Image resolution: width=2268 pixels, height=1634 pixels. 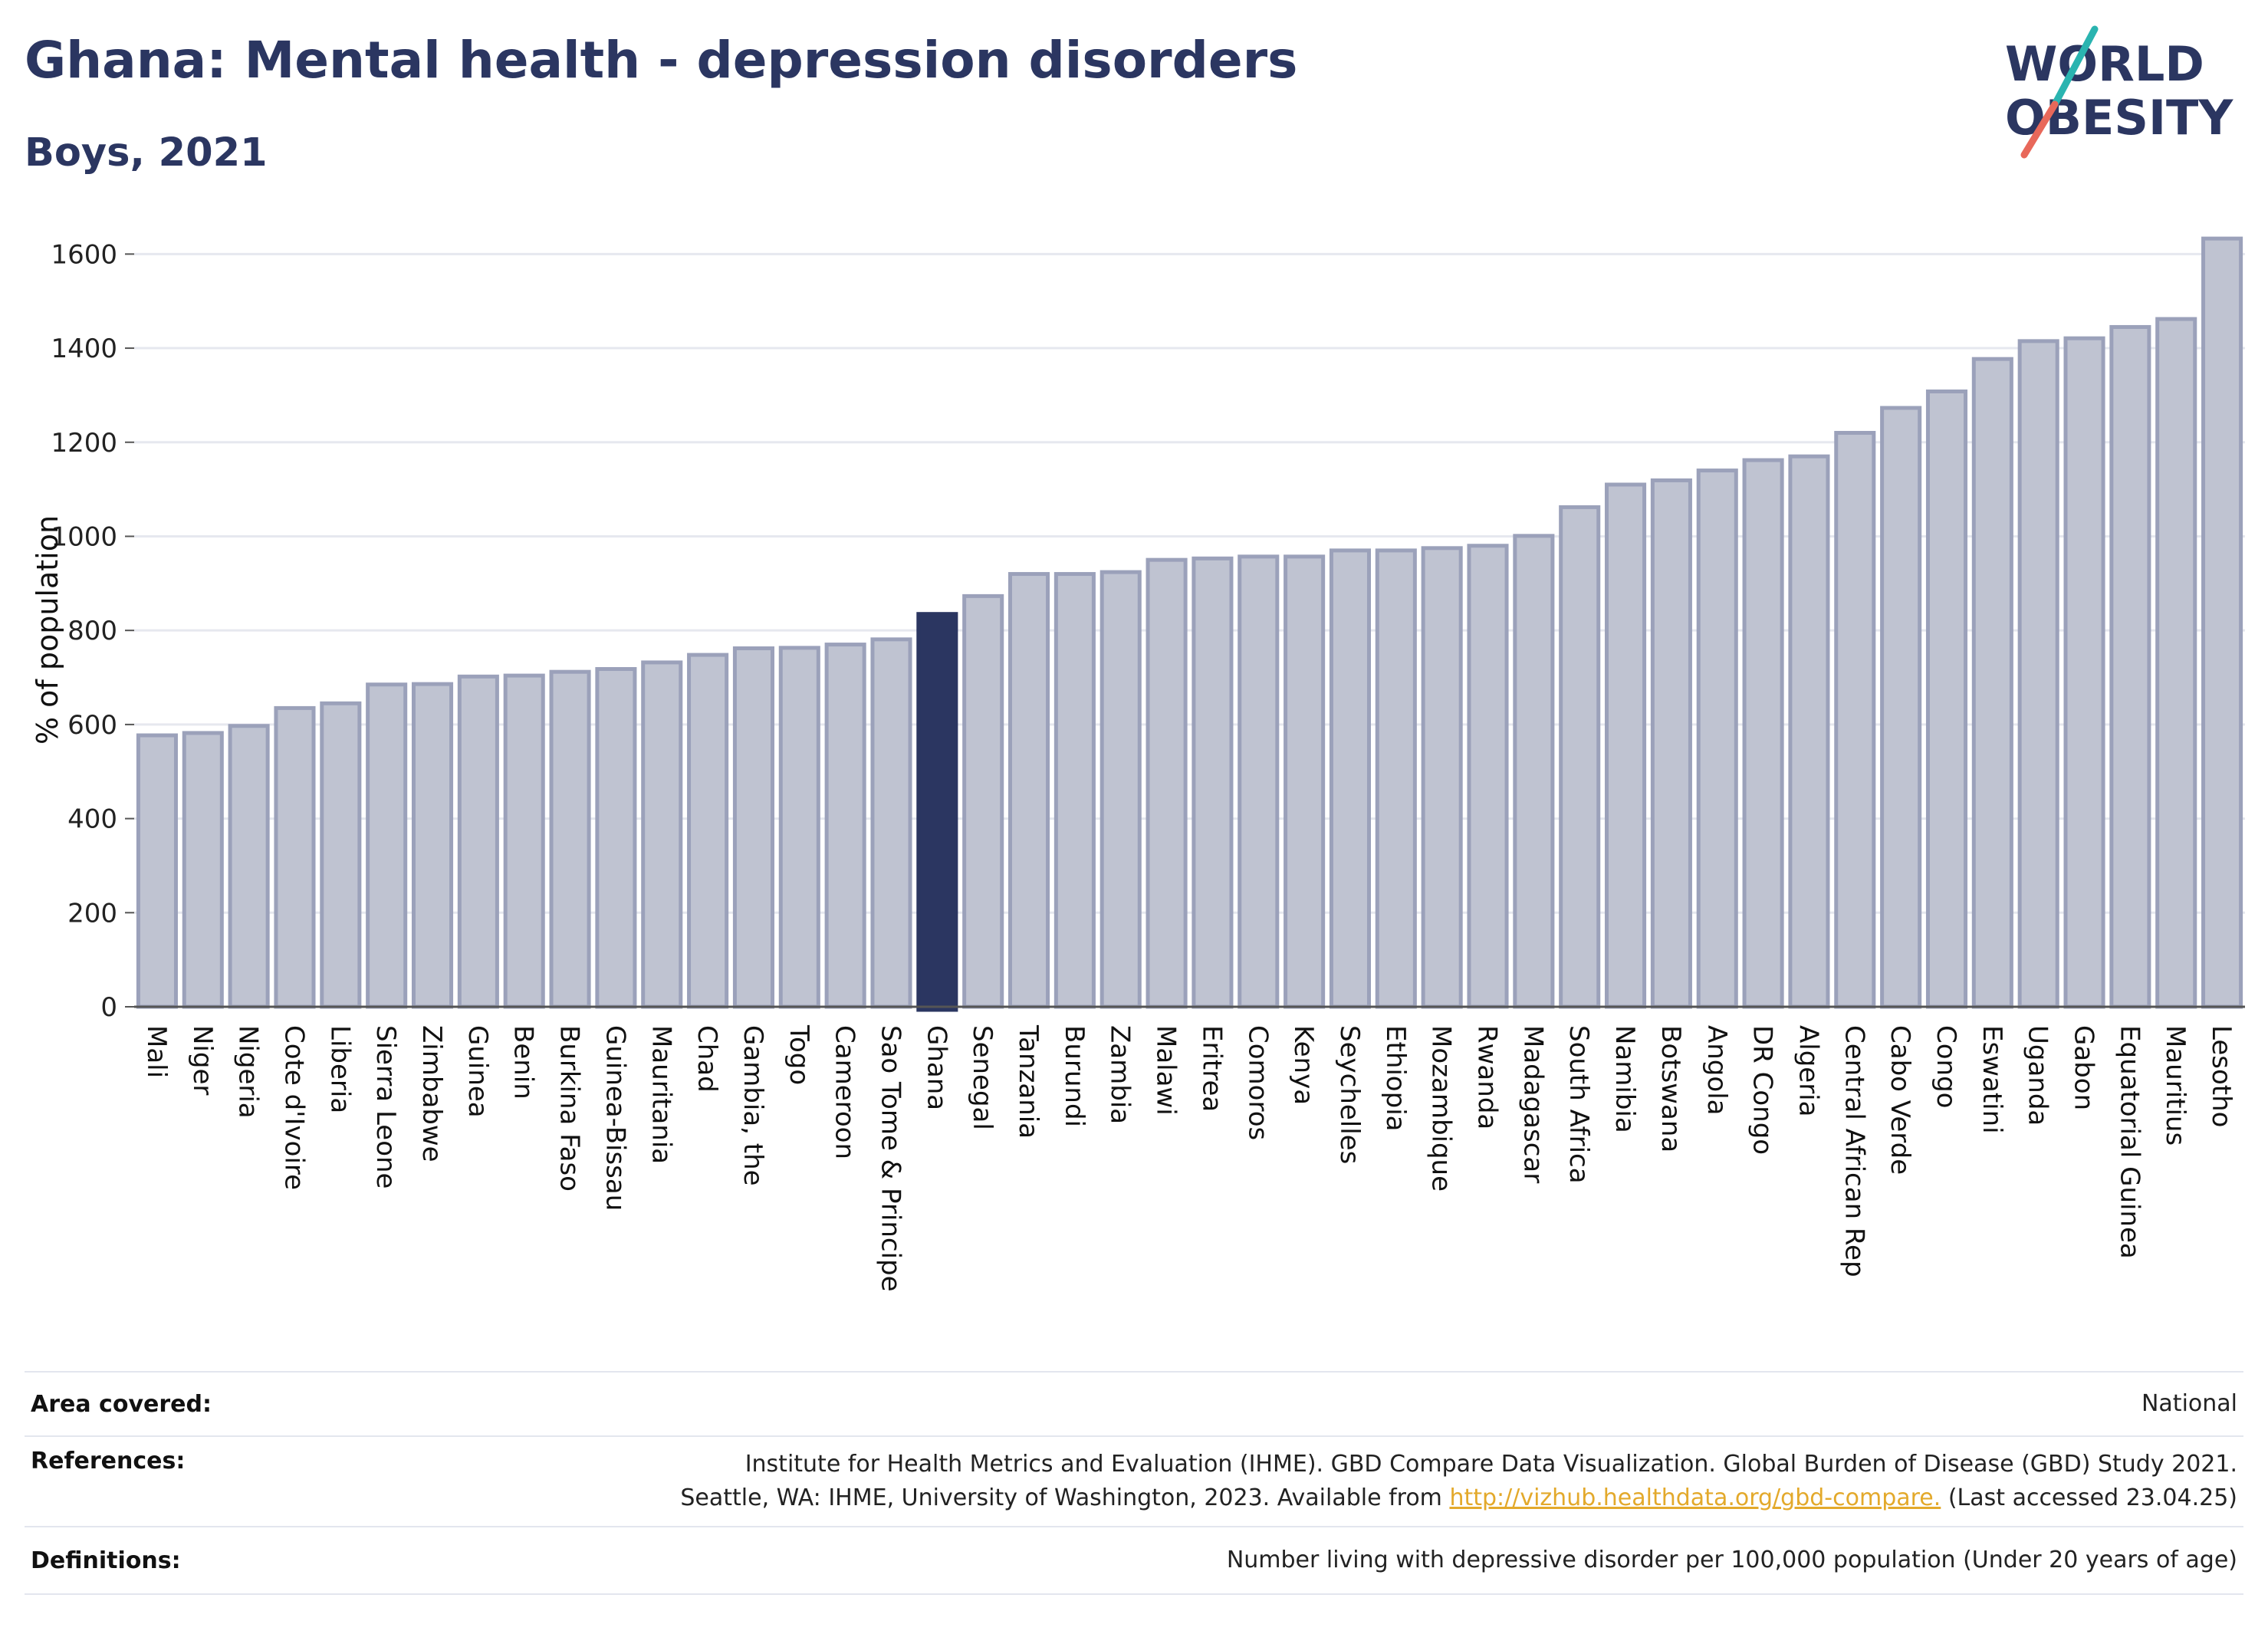 What do you see at coordinates (2176, 663) in the screenshot?
I see `bar-mauritius` at bounding box center [2176, 663].